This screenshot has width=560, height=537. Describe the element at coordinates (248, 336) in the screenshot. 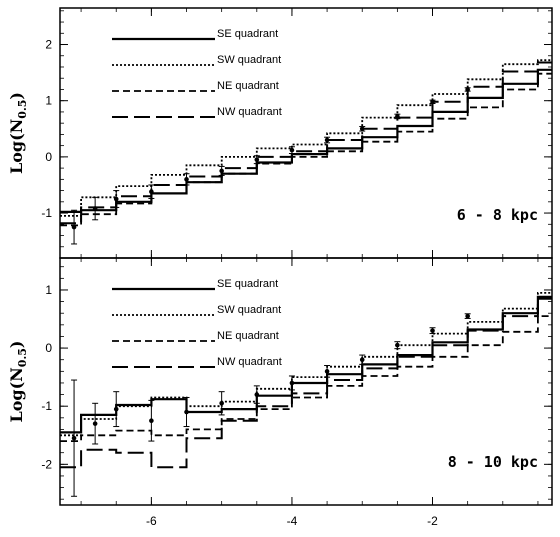

I see `bottom-legend-label: NE quadrant` at that location.